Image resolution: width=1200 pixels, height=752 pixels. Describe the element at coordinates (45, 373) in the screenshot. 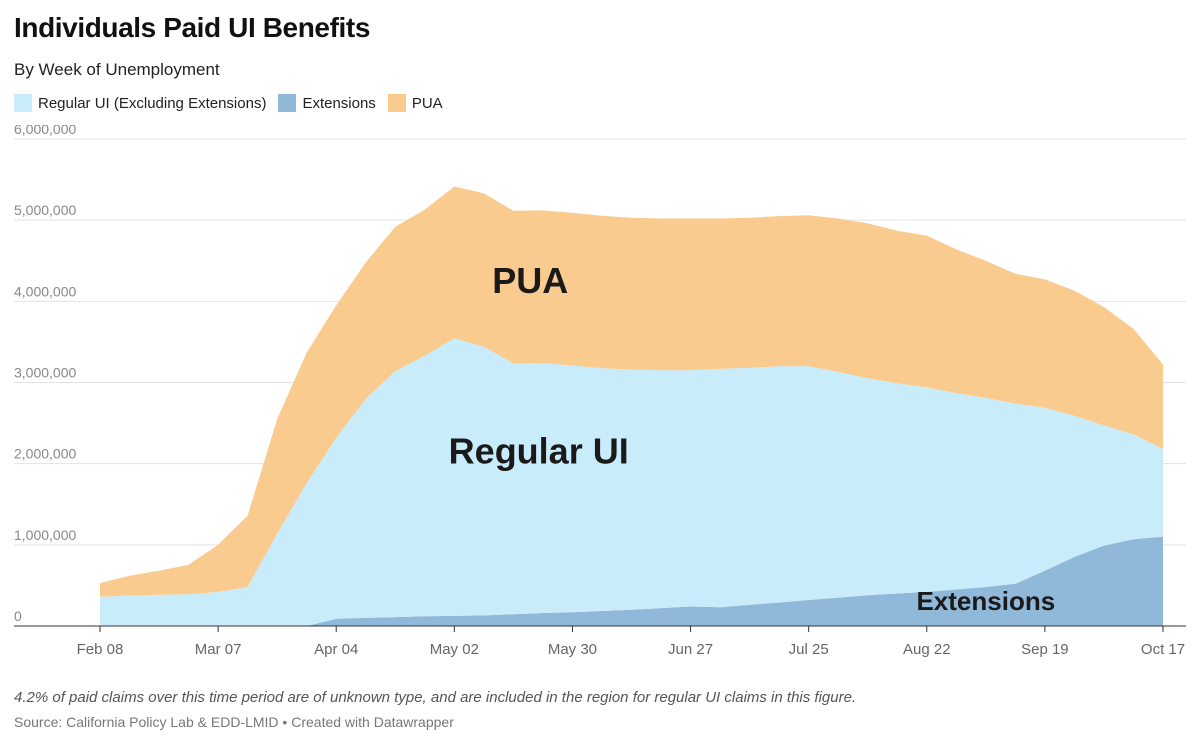

I see `y-tick-label: 3,000,000` at that location.